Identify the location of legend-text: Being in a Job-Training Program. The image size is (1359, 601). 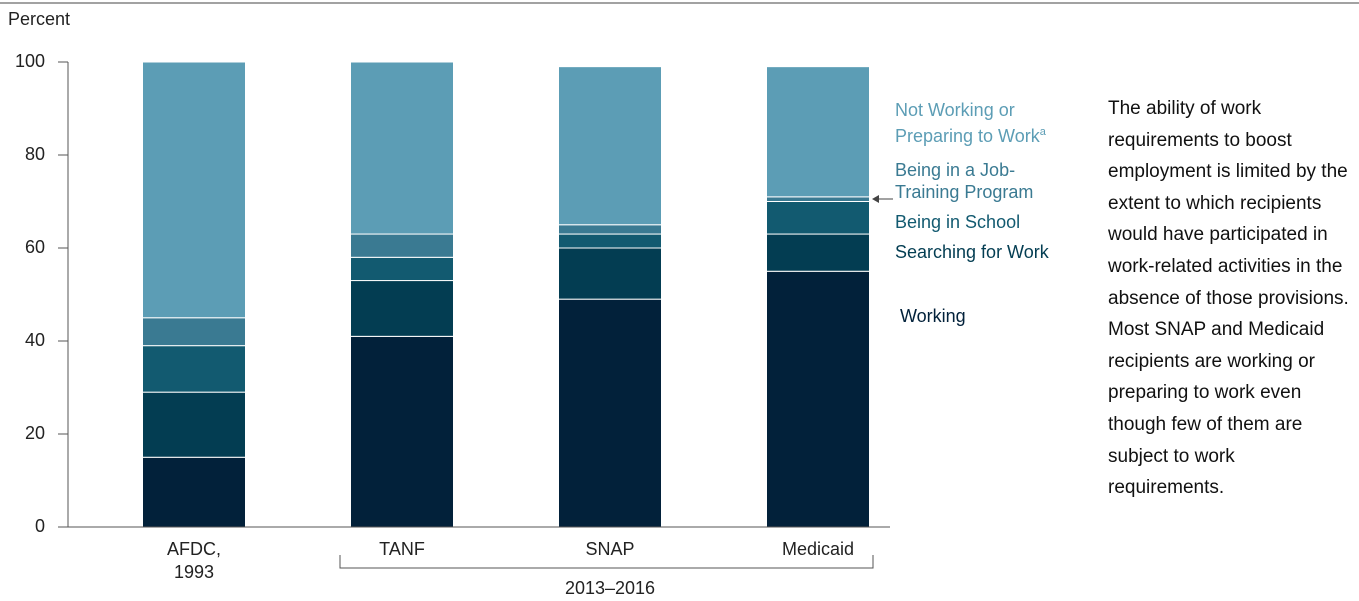
(964, 181).